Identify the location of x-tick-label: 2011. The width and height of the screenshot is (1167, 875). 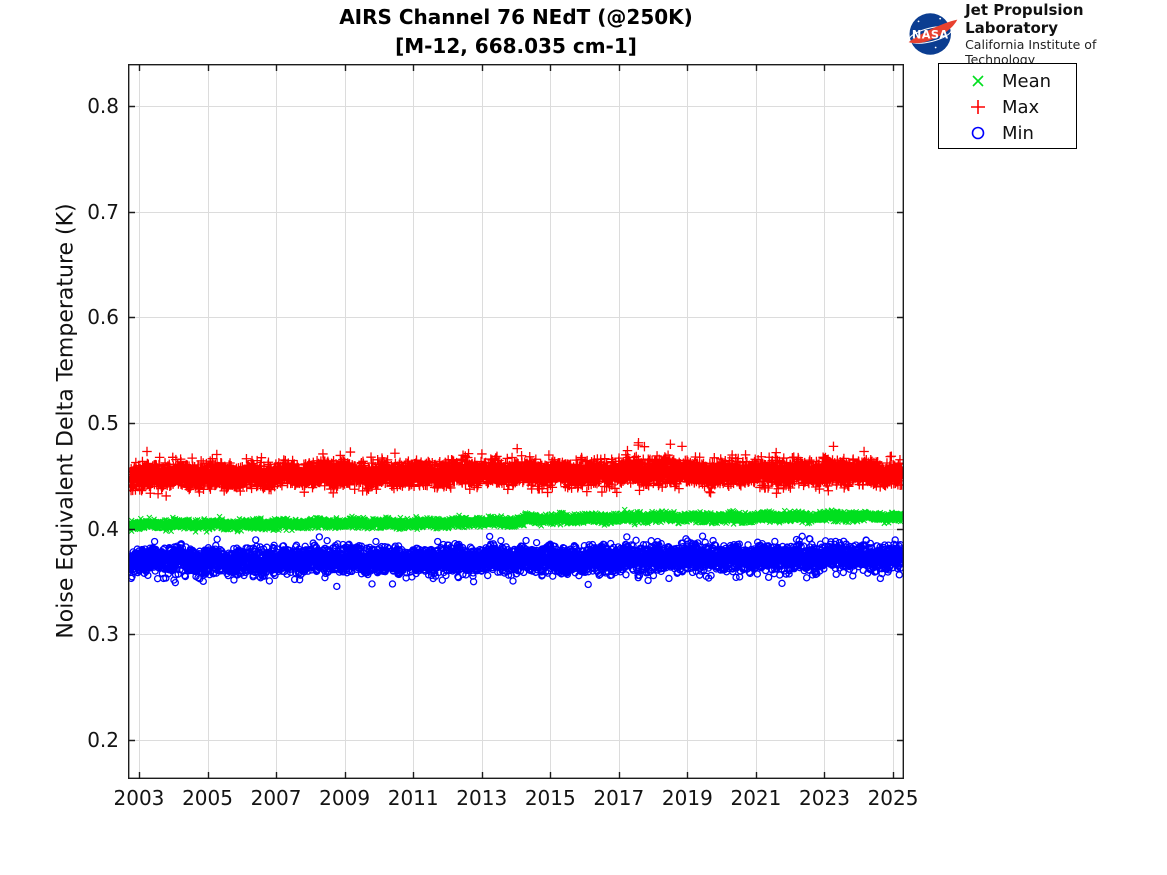
(413, 798).